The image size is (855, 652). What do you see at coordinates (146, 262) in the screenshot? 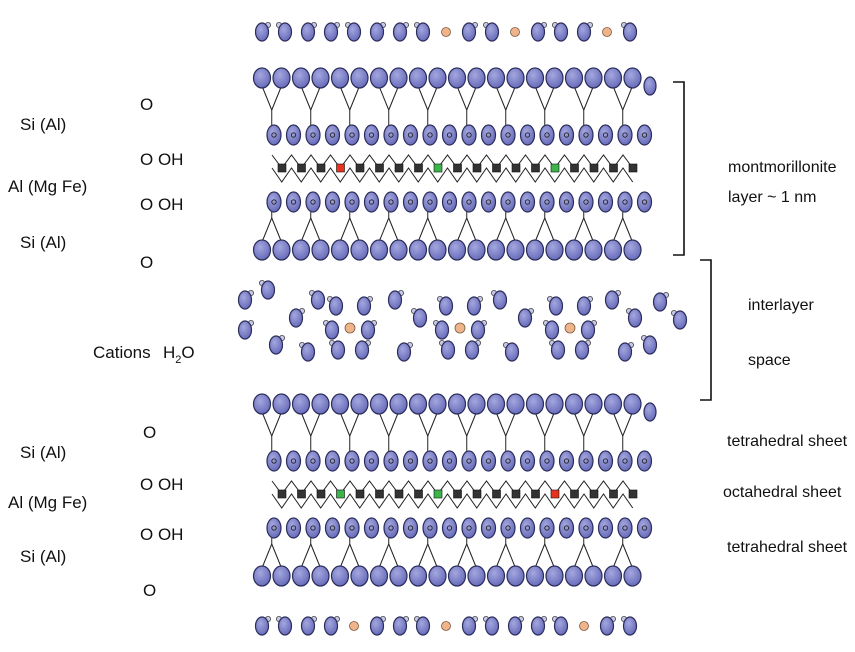
I see `label-o-top-2: O` at bounding box center [146, 262].